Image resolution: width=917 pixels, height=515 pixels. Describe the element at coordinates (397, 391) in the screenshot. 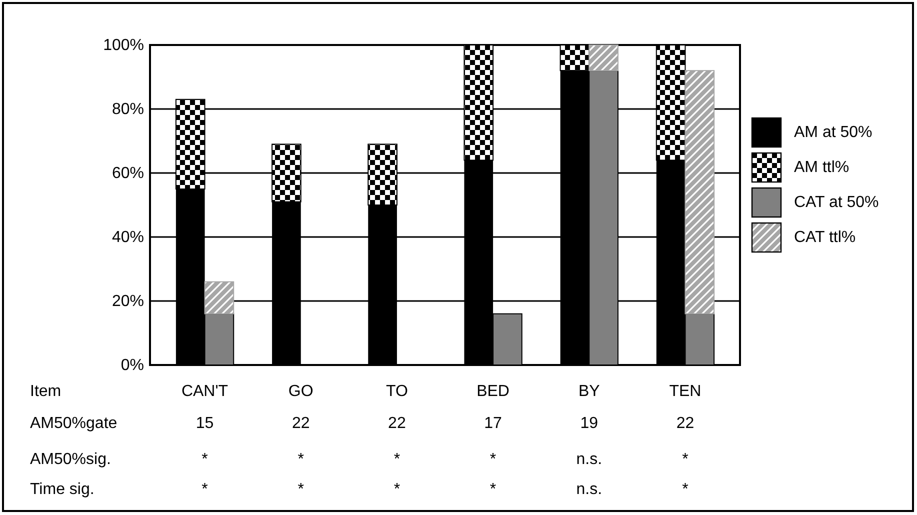

I see `text: TO` at that location.